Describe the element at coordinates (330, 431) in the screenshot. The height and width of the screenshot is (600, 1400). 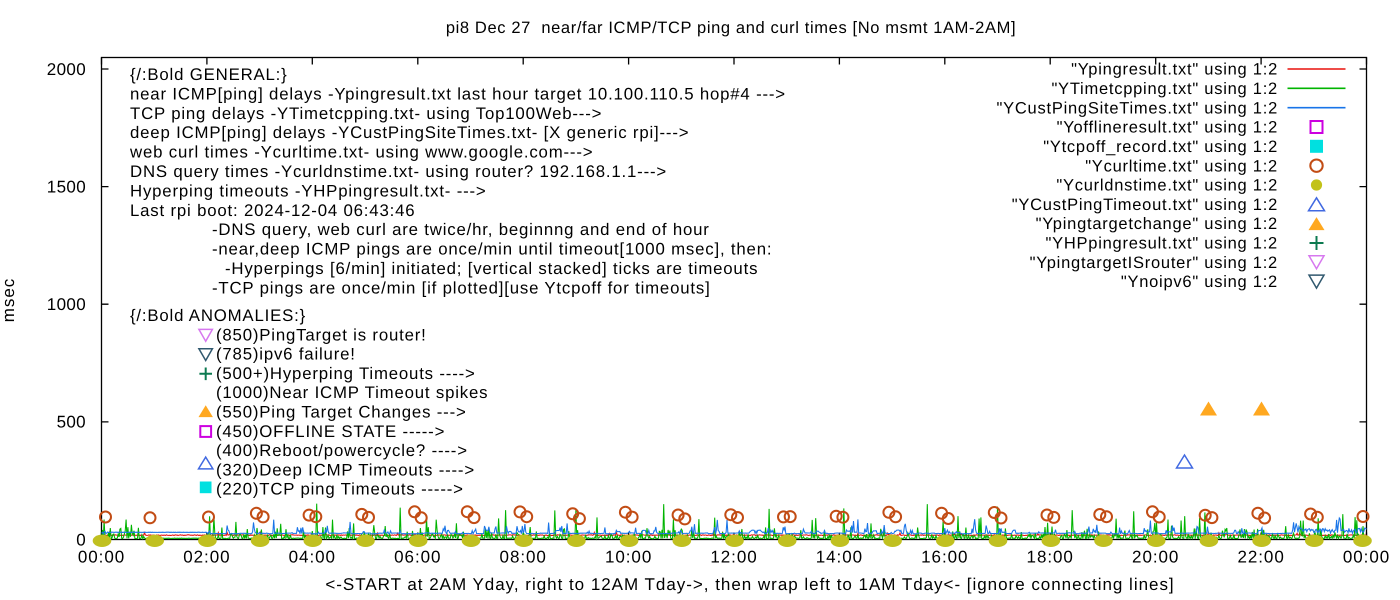
I see `svg-text: (450)OFFLINE STATE ----->` at that location.